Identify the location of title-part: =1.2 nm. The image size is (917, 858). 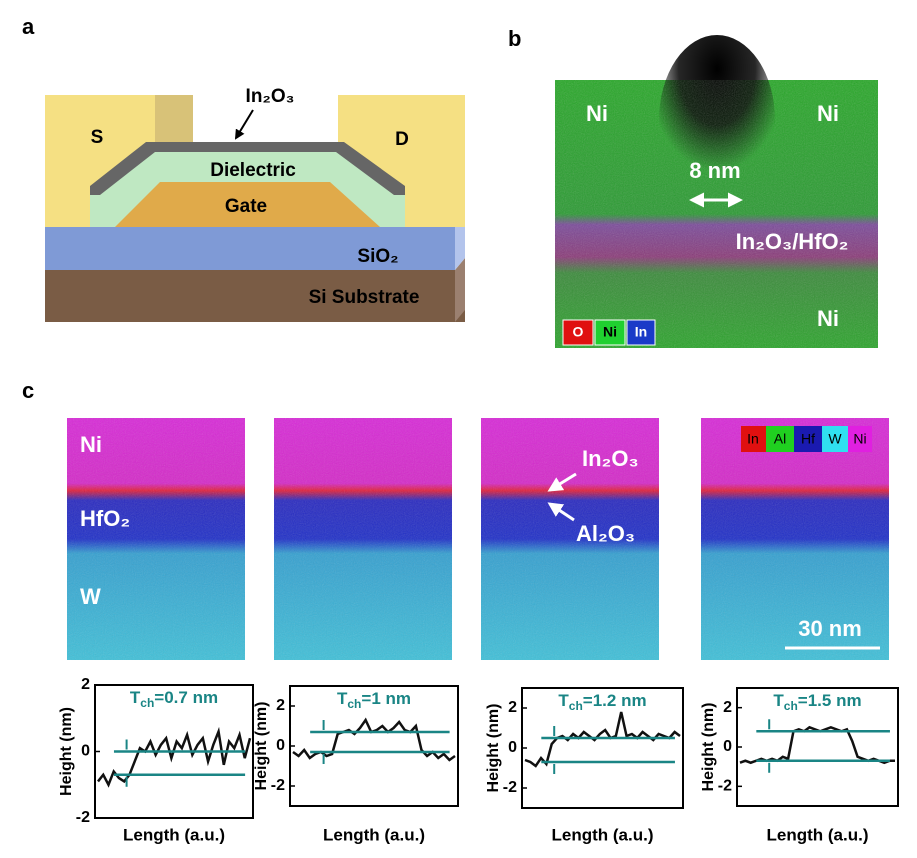
(615, 700).